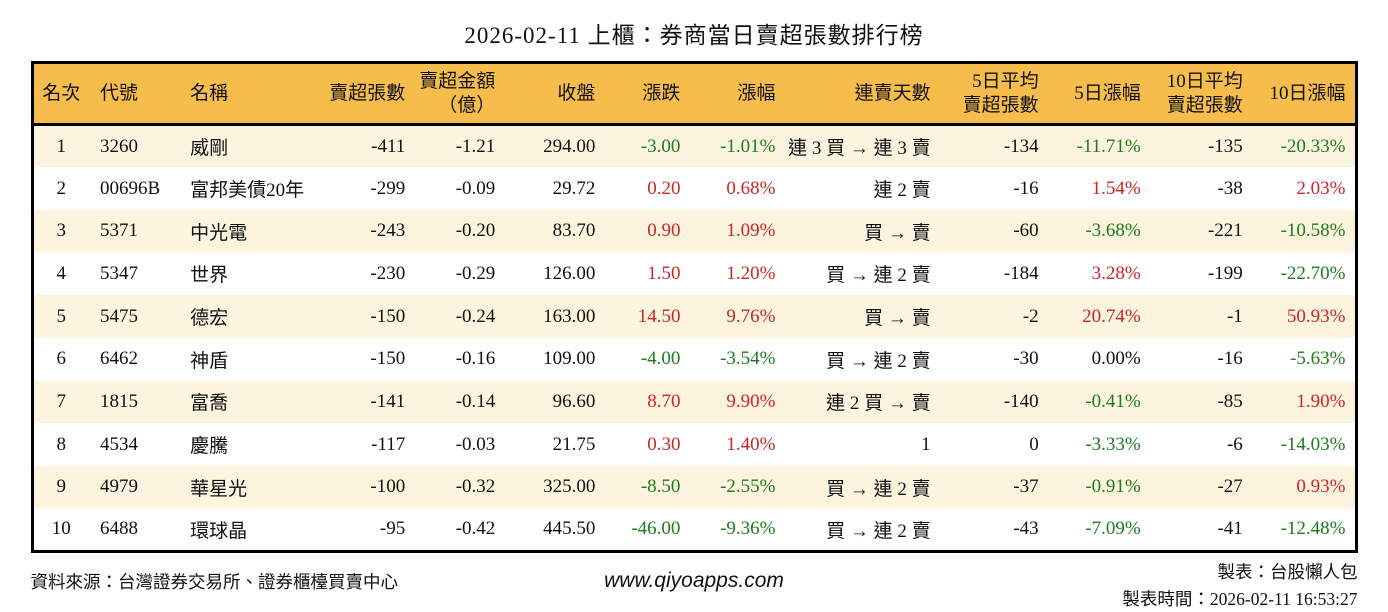 The image size is (1388, 612). What do you see at coordinates (1318, 359) in the screenshot?
I see `cell-pct10: -5.63%` at bounding box center [1318, 359].